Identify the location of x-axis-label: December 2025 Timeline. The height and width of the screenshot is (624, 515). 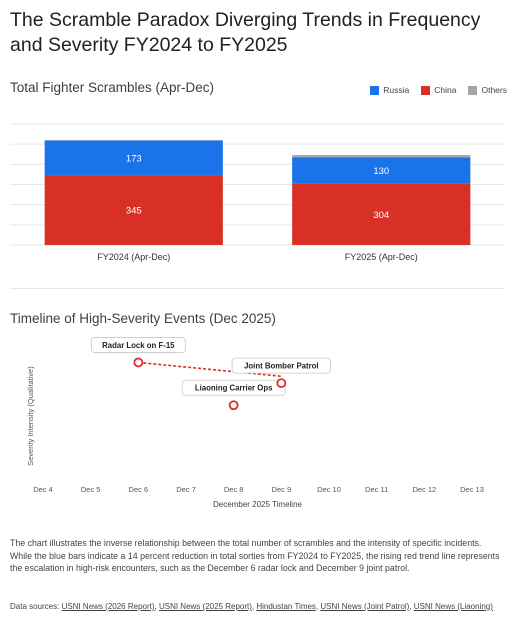
(257, 504).